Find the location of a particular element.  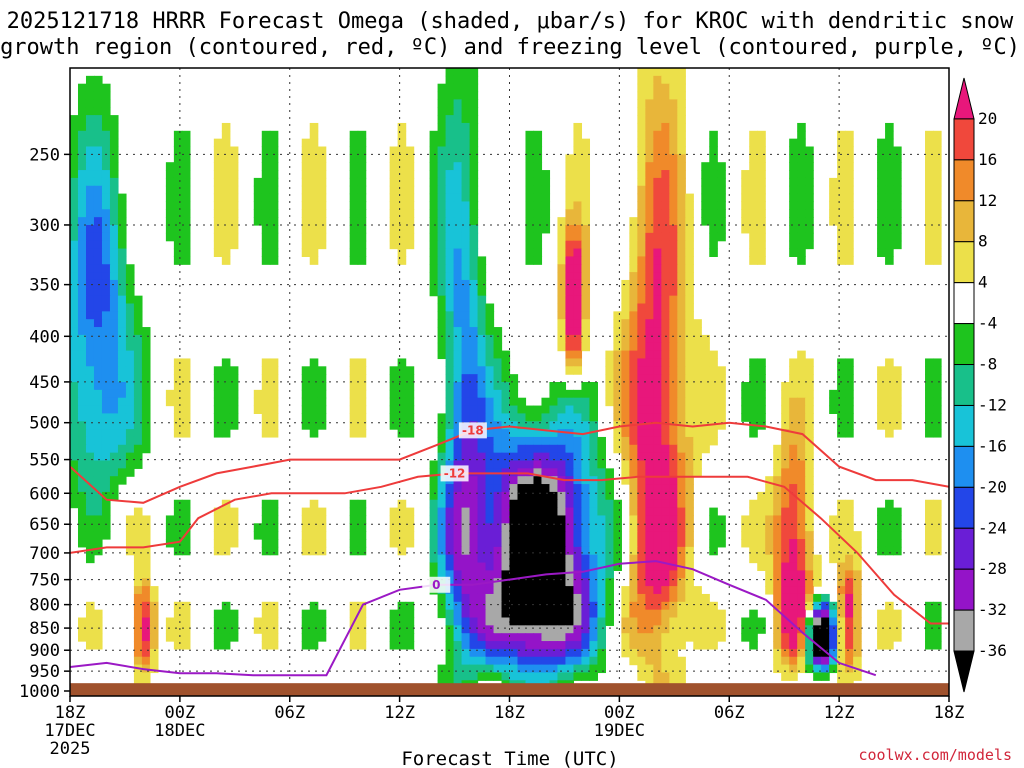

contour-label-dgz-minus12: -12 is located at coordinates (455, 473).